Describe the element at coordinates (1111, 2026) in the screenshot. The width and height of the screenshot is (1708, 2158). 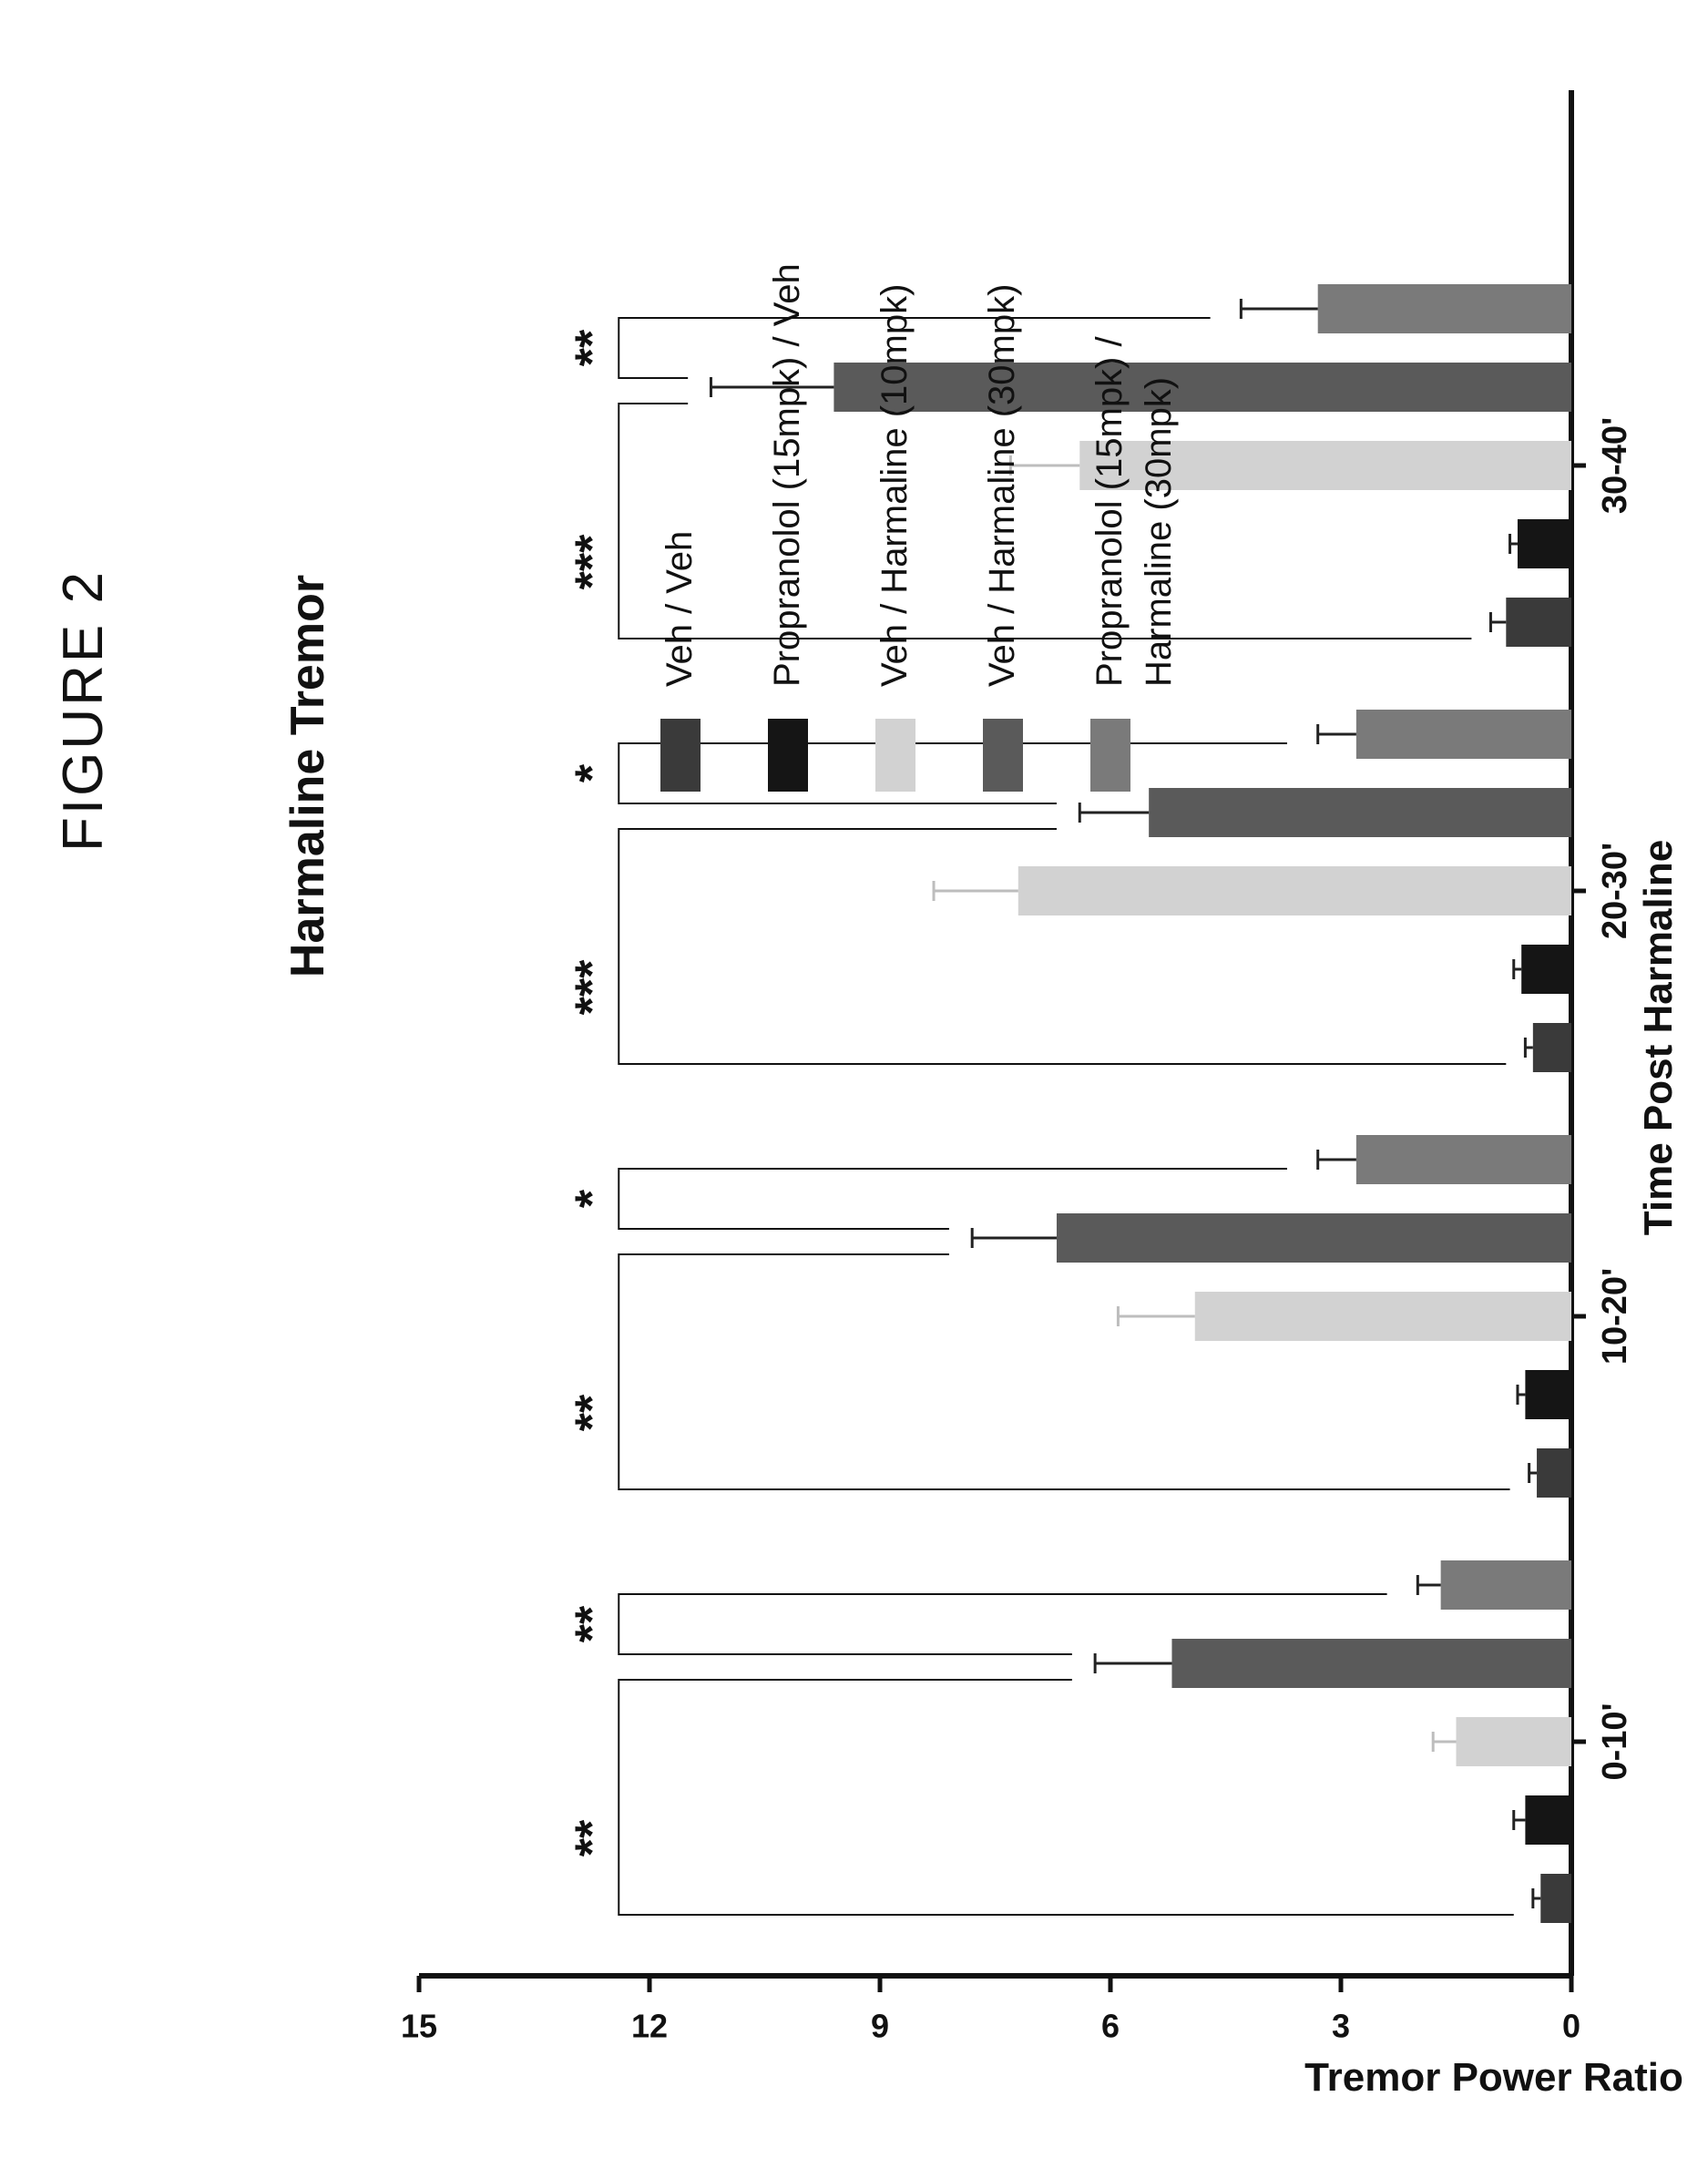
I see `y-tick-label: 6` at that location.